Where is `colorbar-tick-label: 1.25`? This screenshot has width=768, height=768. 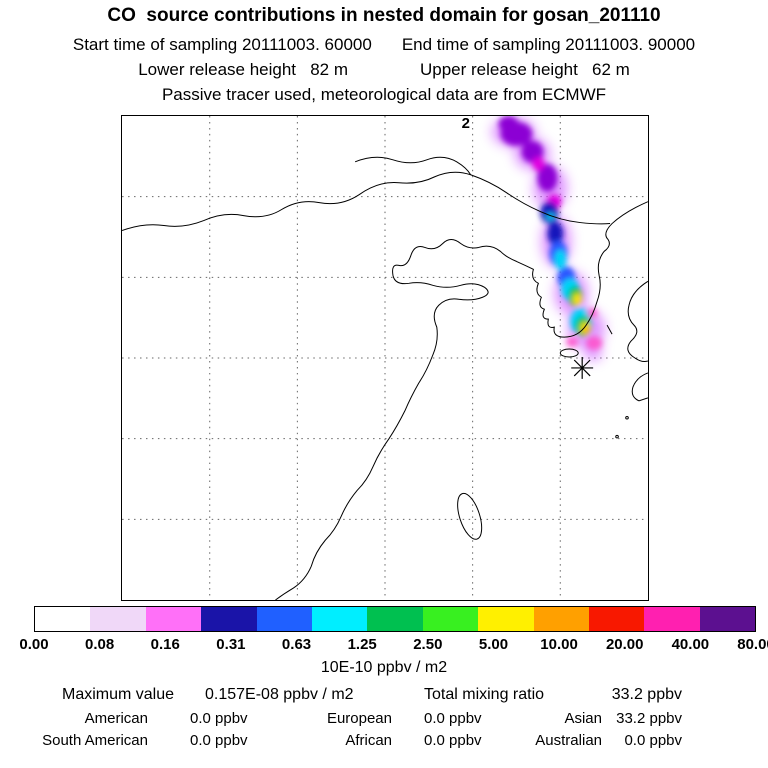 colorbar-tick-label: 1.25 is located at coordinates (362, 644).